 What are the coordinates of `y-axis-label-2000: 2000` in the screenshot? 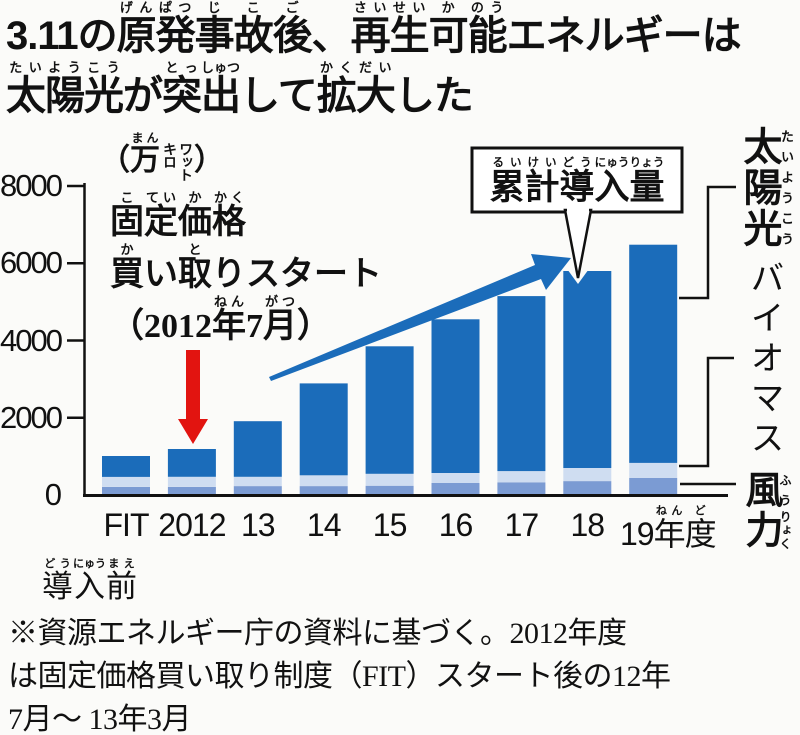 It's located at (31, 417).